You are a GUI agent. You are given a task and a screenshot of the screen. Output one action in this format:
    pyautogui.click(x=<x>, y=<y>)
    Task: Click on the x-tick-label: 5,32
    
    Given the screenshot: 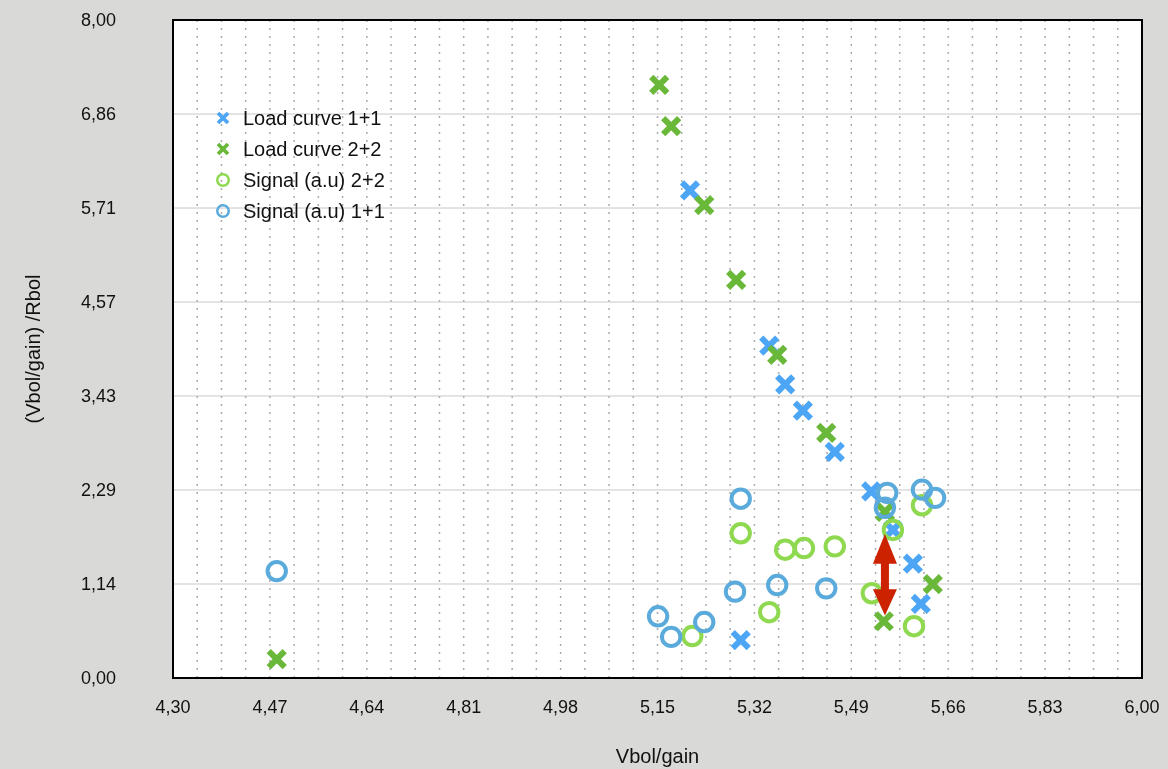 What is the action you would take?
    pyautogui.click(x=754, y=707)
    